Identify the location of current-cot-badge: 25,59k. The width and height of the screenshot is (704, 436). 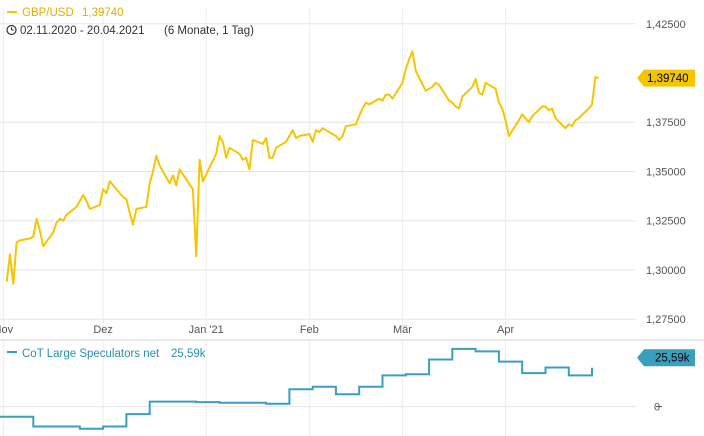
(666, 358).